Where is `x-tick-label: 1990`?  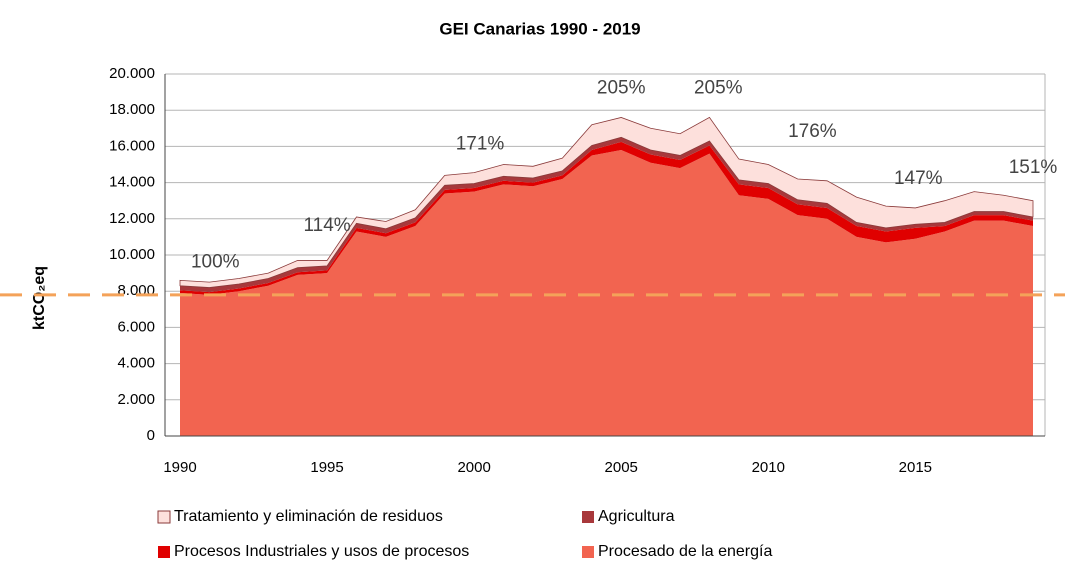 x-tick-label: 1990 is located at coordinates (179, 467).